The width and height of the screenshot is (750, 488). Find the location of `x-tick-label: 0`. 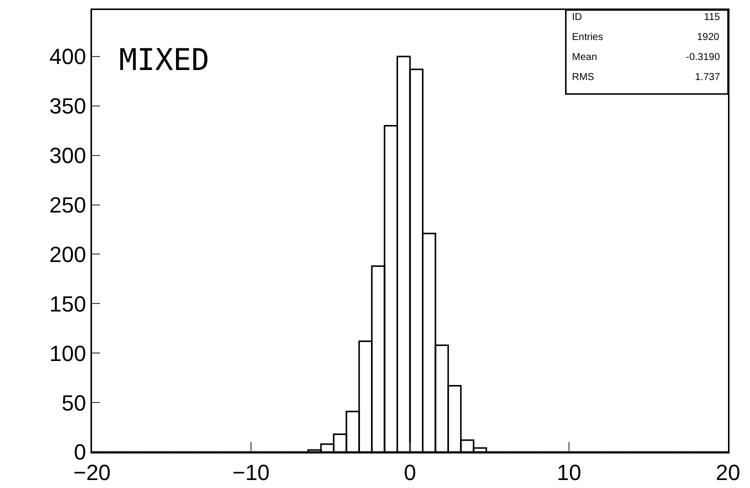

x-tick-label: 0 is located at coordinates (410, 472).